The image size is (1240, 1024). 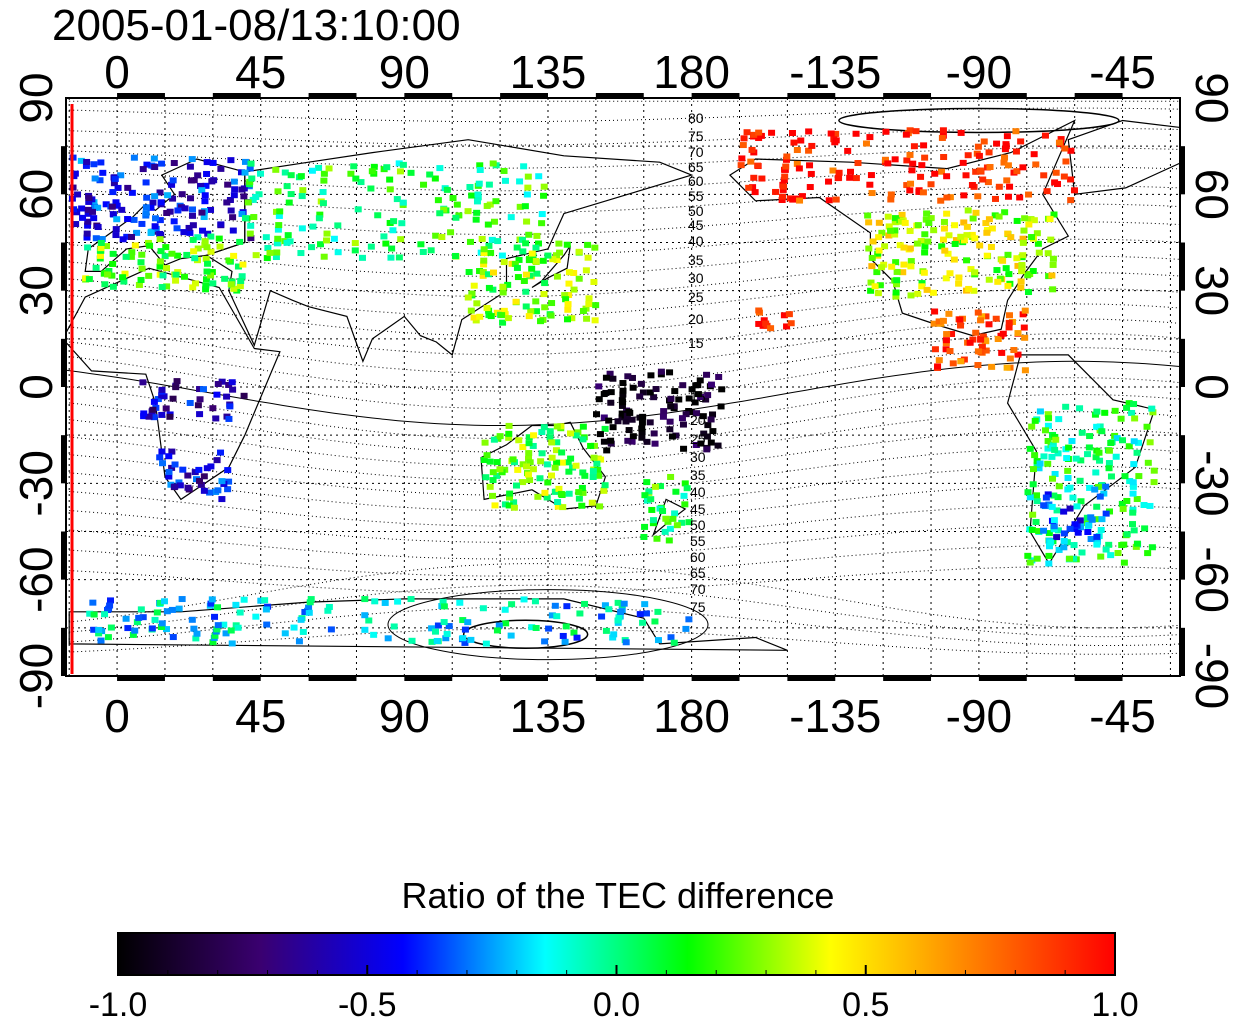 I want to click on contour-label: 75, so click(x=698, y=607).